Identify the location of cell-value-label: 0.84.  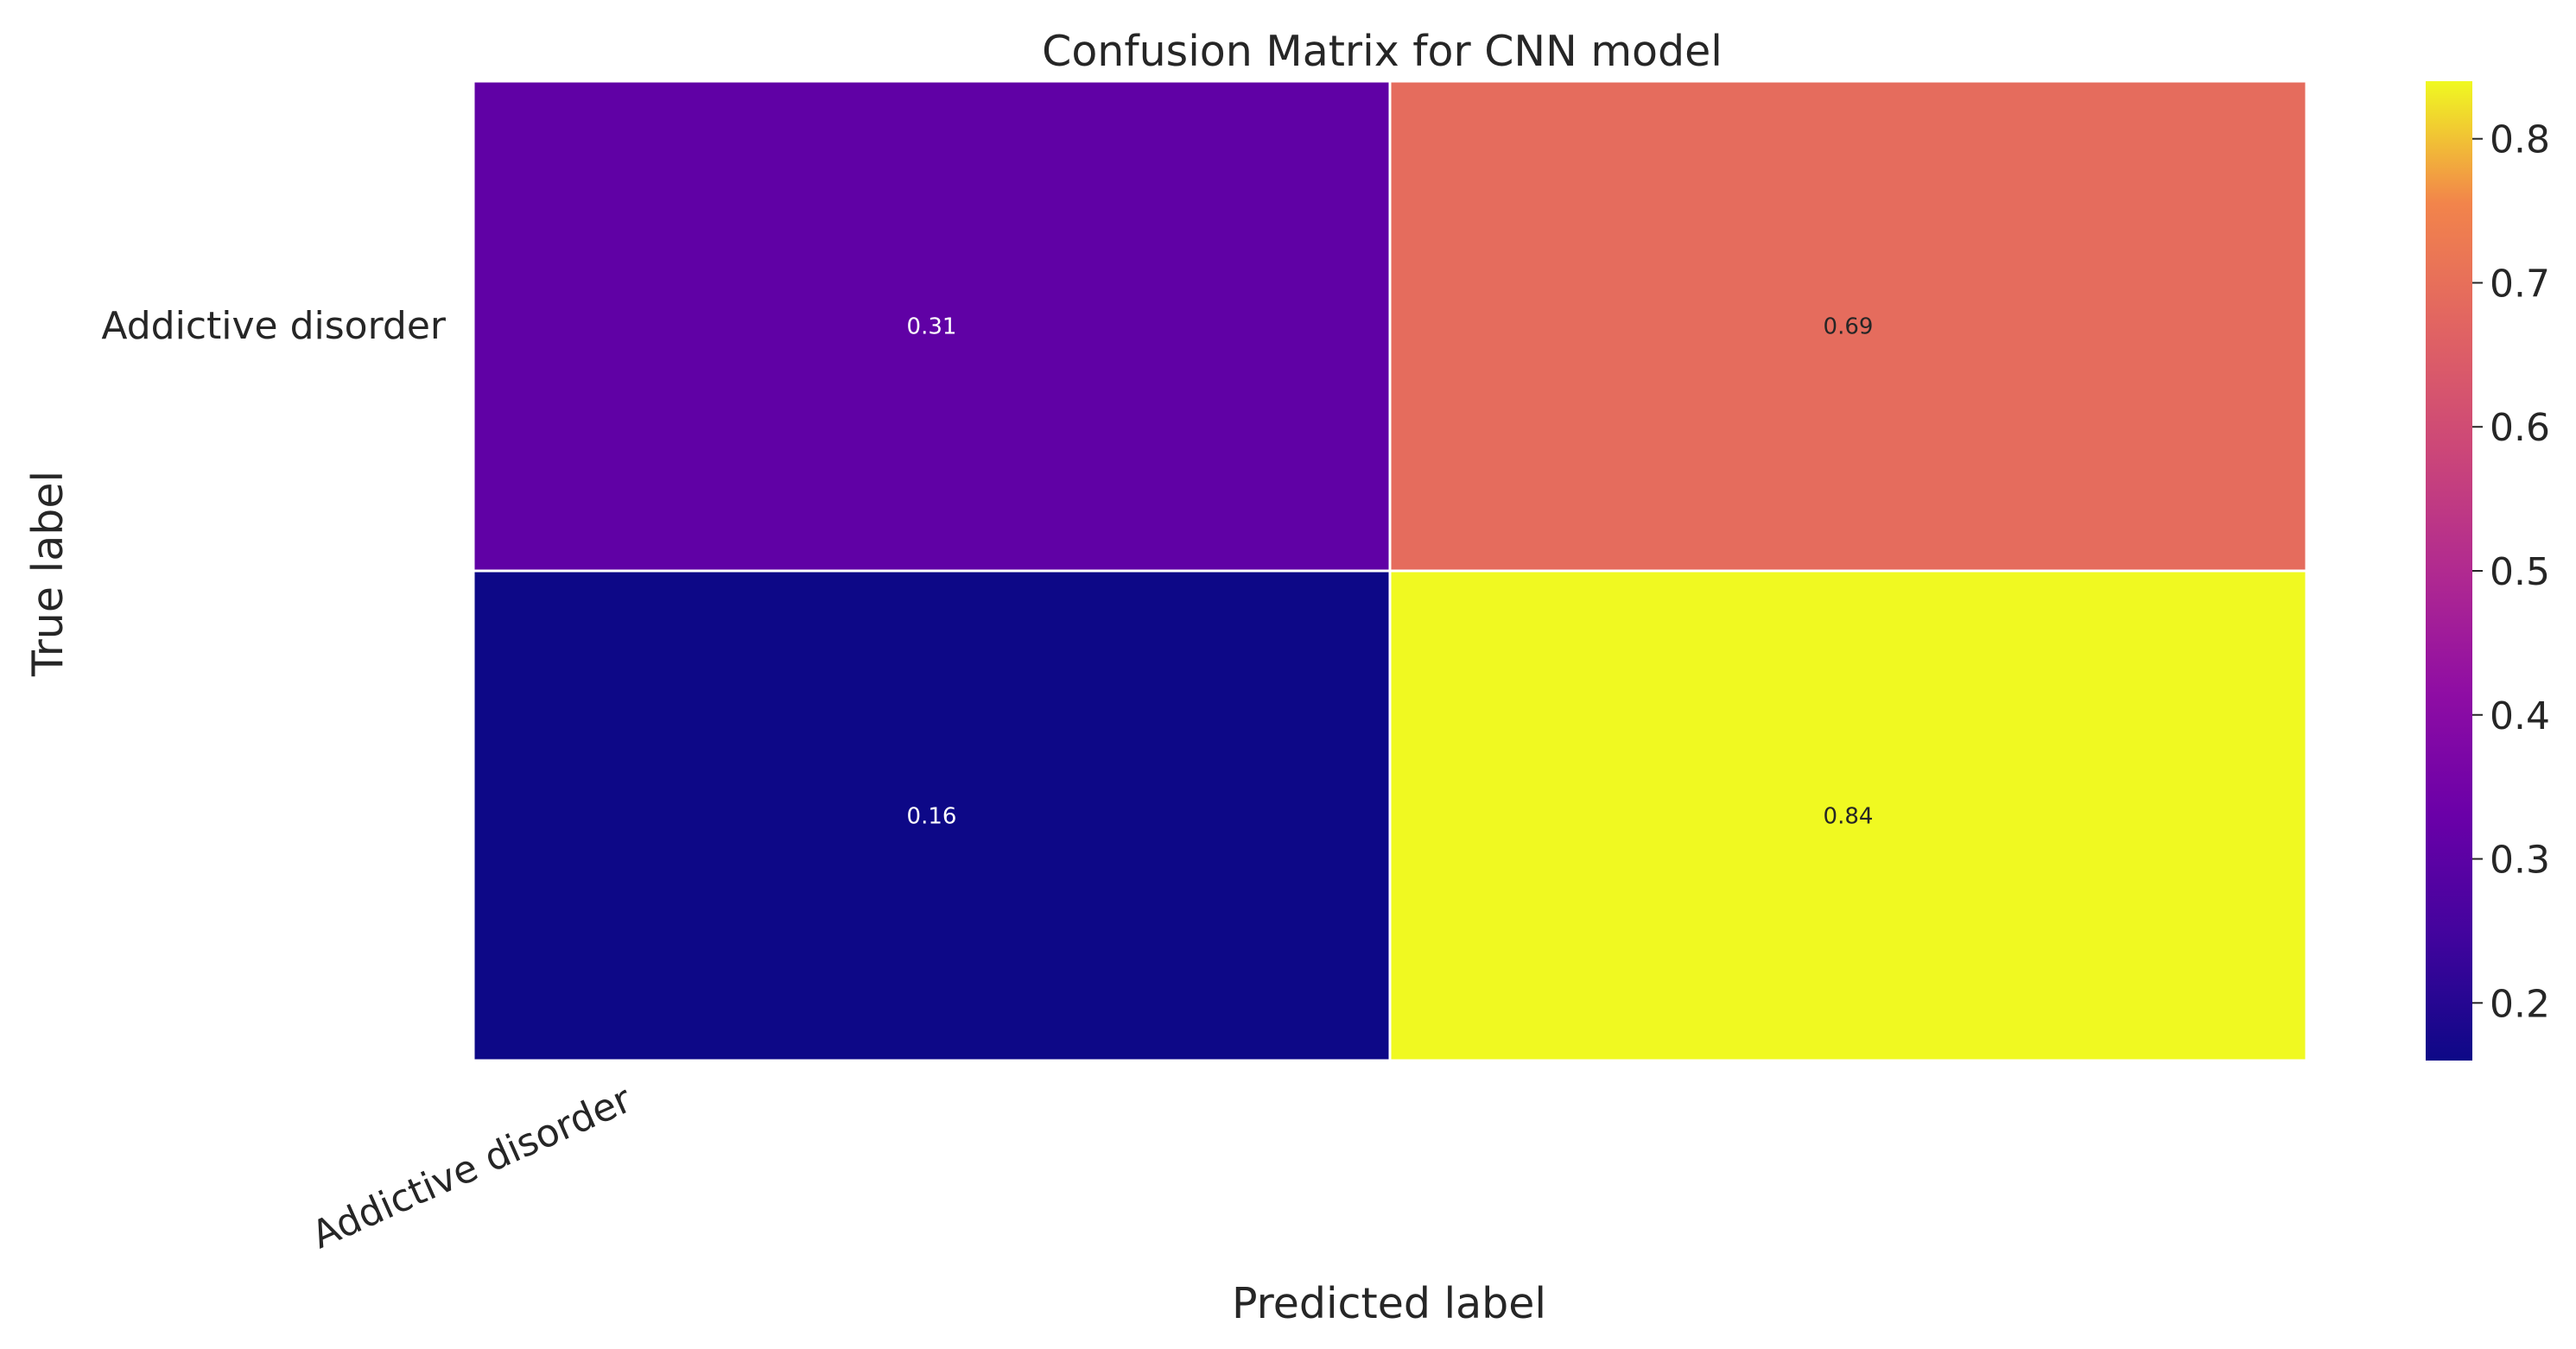
(1849, 817).